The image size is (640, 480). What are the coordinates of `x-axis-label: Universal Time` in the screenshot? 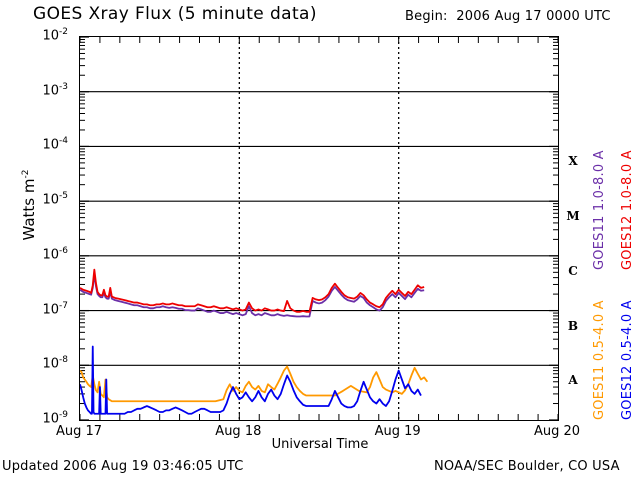 It's located at (320, 444).